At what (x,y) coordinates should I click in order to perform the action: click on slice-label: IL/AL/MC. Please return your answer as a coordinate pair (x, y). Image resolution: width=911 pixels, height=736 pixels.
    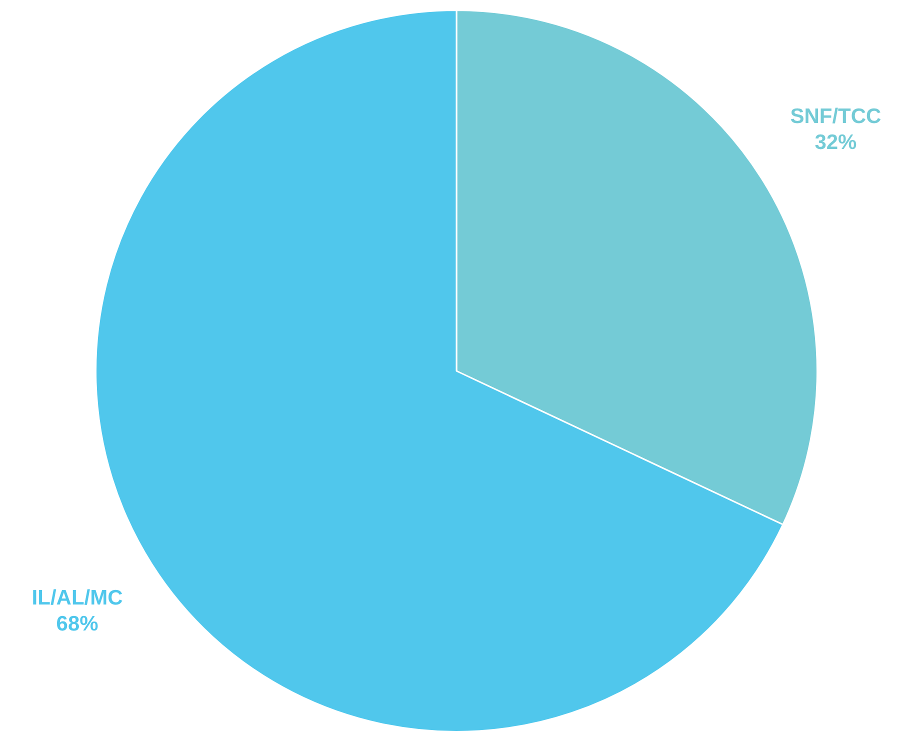
    Looking at the image, I should click on (77, 598).